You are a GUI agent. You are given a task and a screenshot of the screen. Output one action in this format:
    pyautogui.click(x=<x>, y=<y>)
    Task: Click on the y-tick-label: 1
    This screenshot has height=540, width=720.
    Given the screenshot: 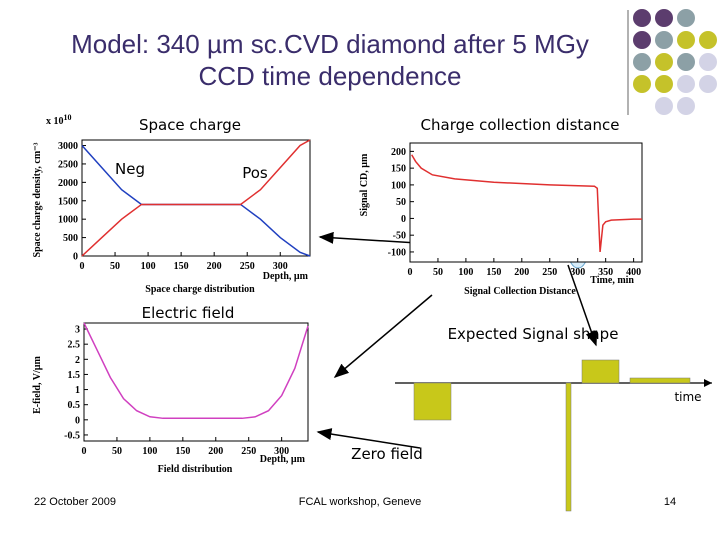 What is the action you would take?
    pyautogui.click(x=77, y=390)
    